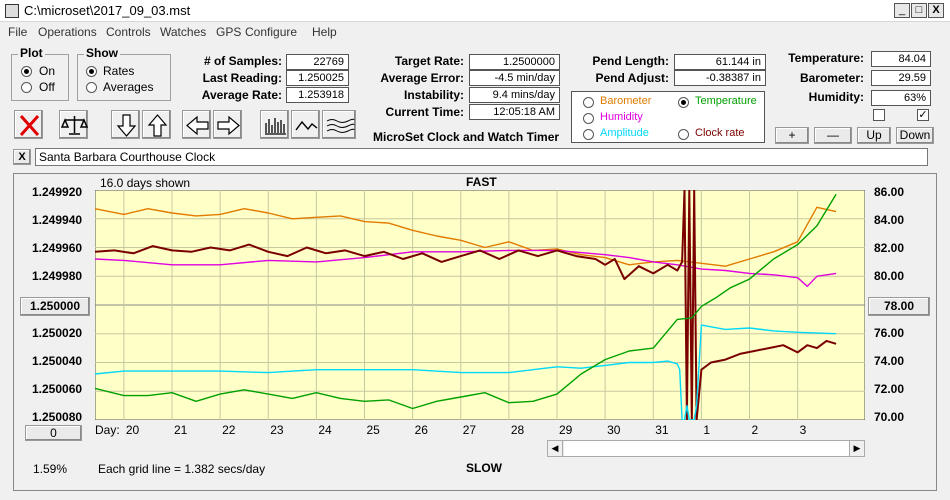  What do you see at coordinates (481, 157) in the screenshot?
I see `clock-name-input: Santa Barbara Courthouse Clock` at bounding box center [481, 157].